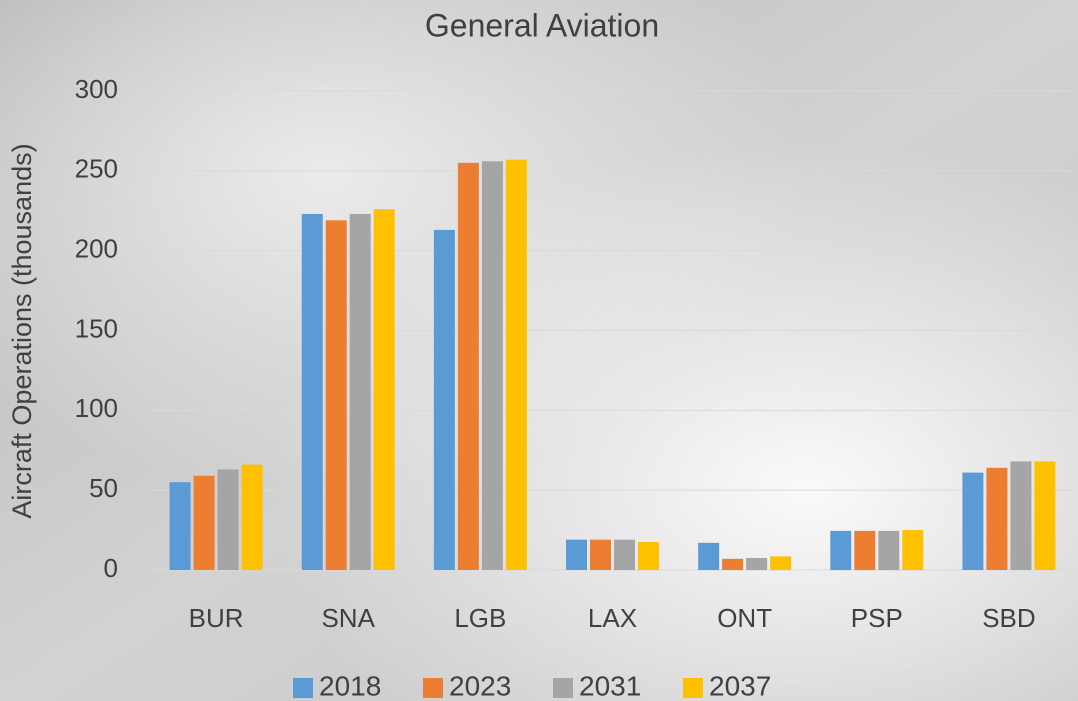 The height and width of the screenshot is (701, 1078). What do you see at coordinates (96, 89) in the screenshot?
I see `y-tick-label: 300` at bounding box center [96, 89].